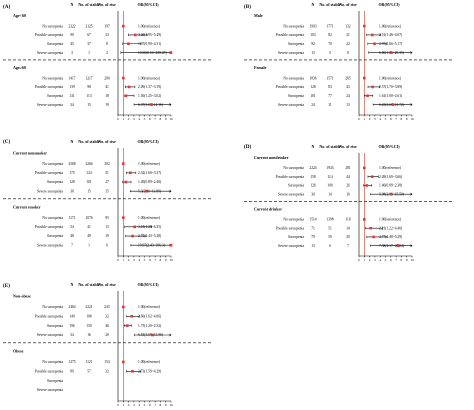 The image size is (474, 410). I want to click on row-rise: 116, so click(347, 220).